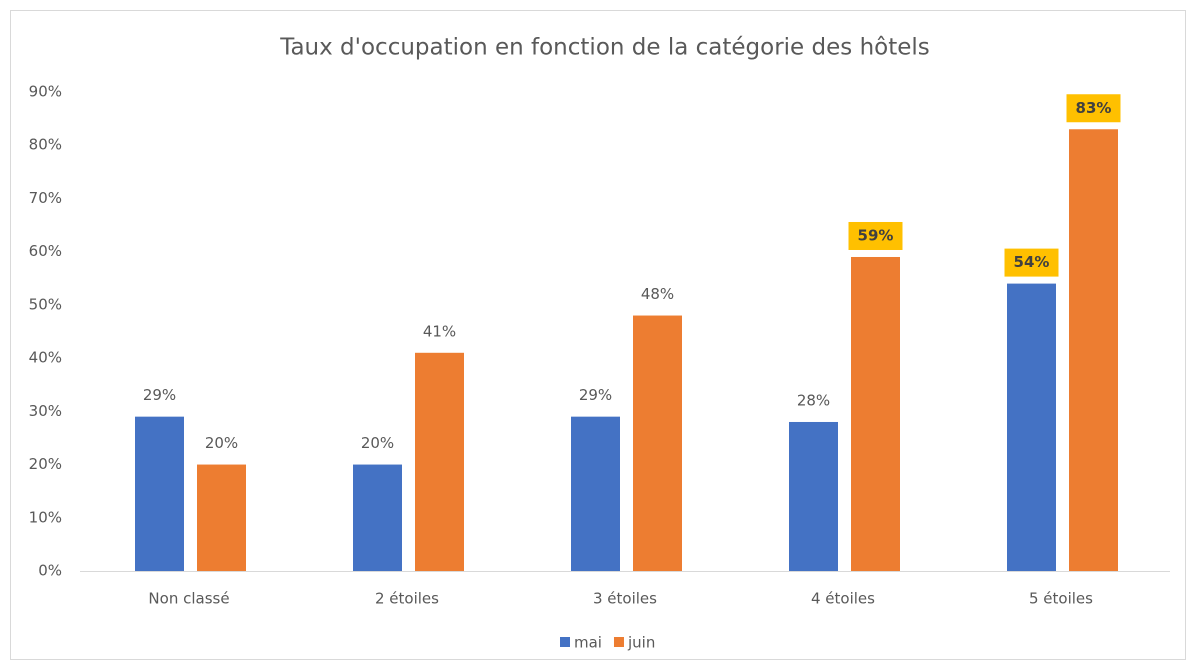 The image size is (1196, 670). Describe the element at coordinates (45, 464) in the screenshot. I see `y-tick-label: 20%` at that location.